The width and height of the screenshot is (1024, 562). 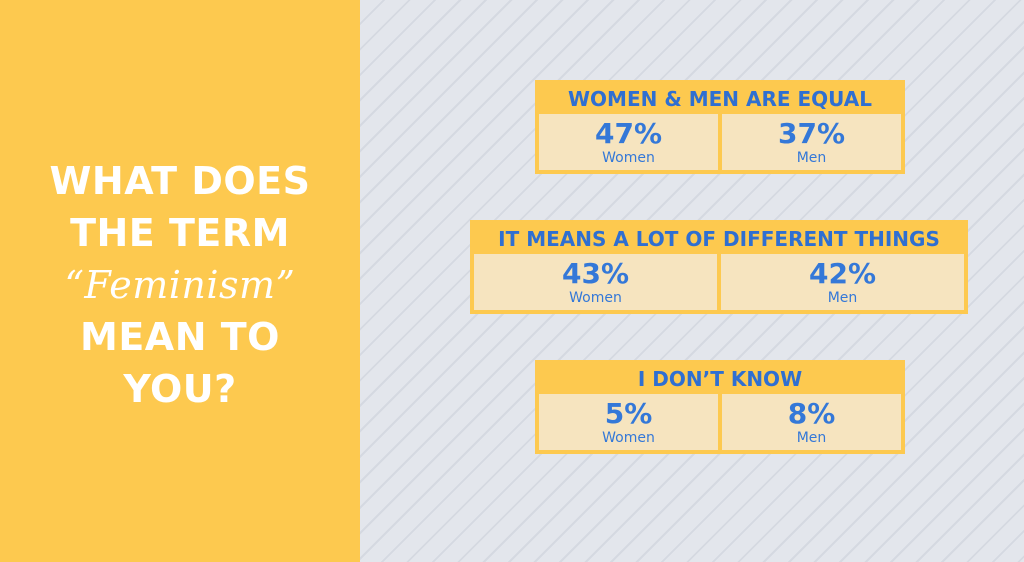 I want to click on panel-heading: I DON’T KNOW, so click(x=720, y=379).